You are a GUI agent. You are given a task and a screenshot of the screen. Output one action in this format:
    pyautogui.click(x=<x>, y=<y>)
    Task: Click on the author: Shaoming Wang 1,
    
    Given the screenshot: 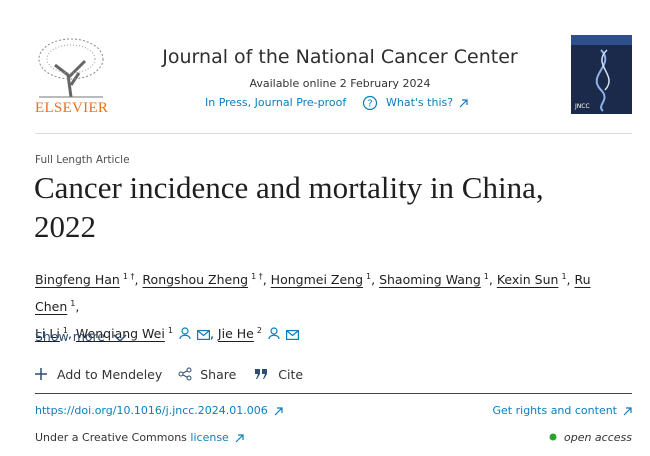 What is the action you would take?
    pyautogui.click(x=436, y=279)
    